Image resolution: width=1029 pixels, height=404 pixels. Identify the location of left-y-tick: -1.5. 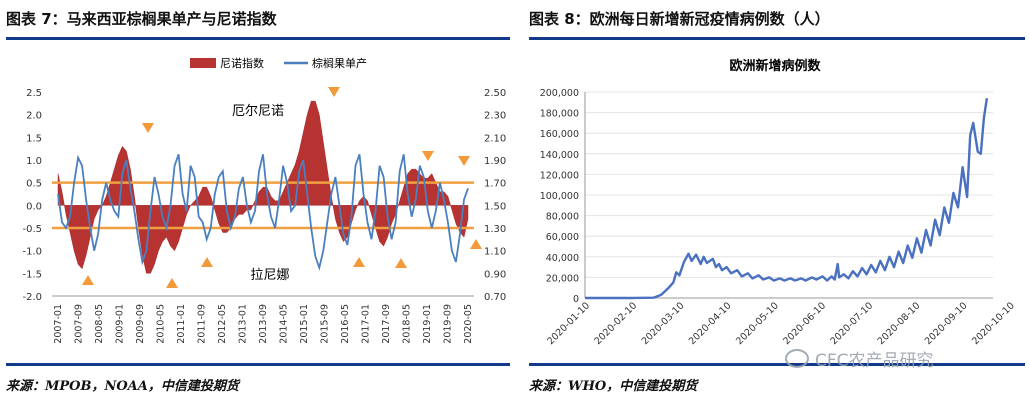
(32, 274).